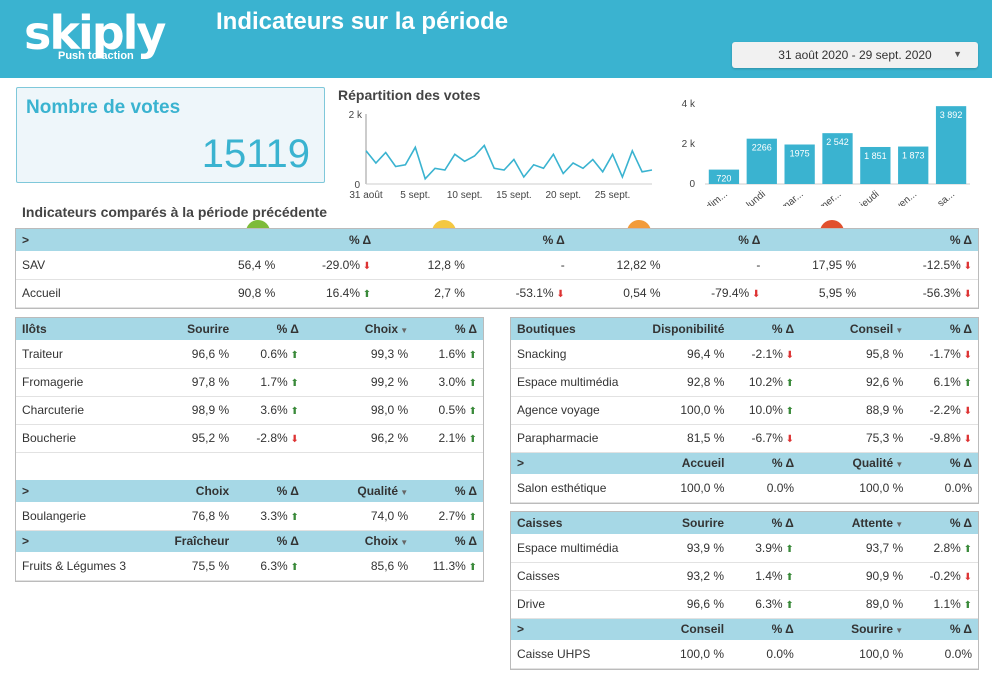 This screenshot has width=992, height=675. What do you see at coordinates (765, 576) in the screenshot?
I see `value-cell: 1.4% ⬆` at bounding box center [765, 576].